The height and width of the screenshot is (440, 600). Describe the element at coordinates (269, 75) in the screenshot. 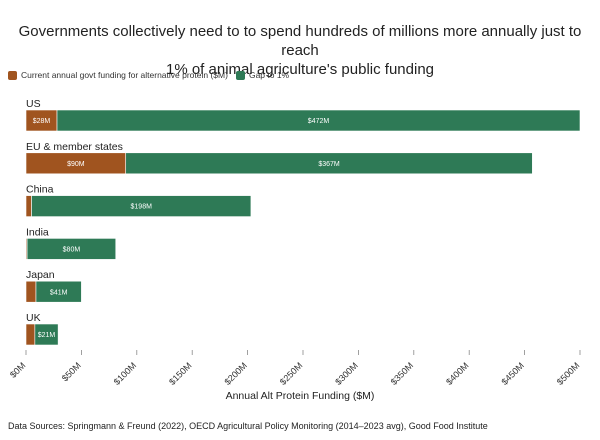

I see `legend-label-gap: Gap to 1%` at that location.